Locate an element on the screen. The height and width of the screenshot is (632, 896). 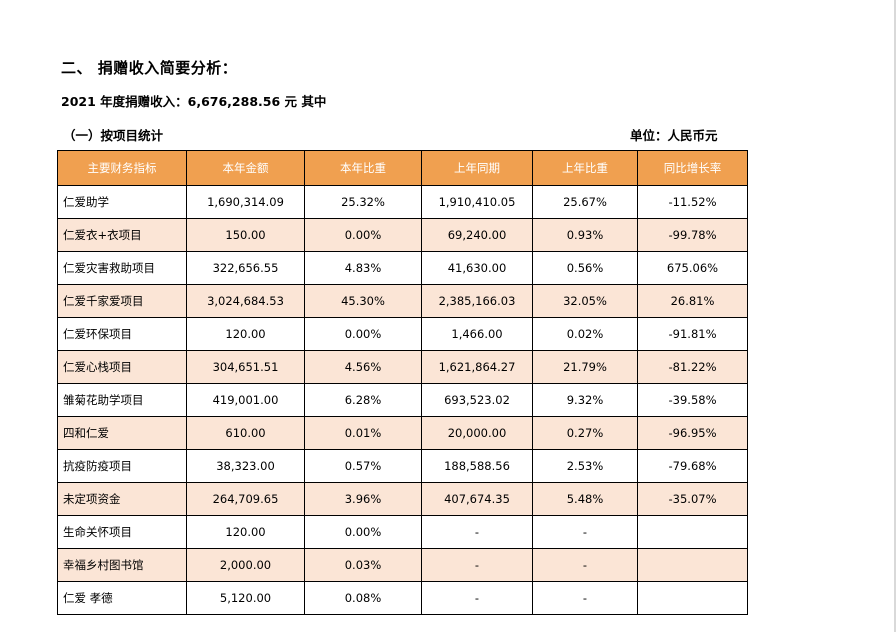
subsection-heading: （一）按项目统计 is located at coordinates (113, 135).